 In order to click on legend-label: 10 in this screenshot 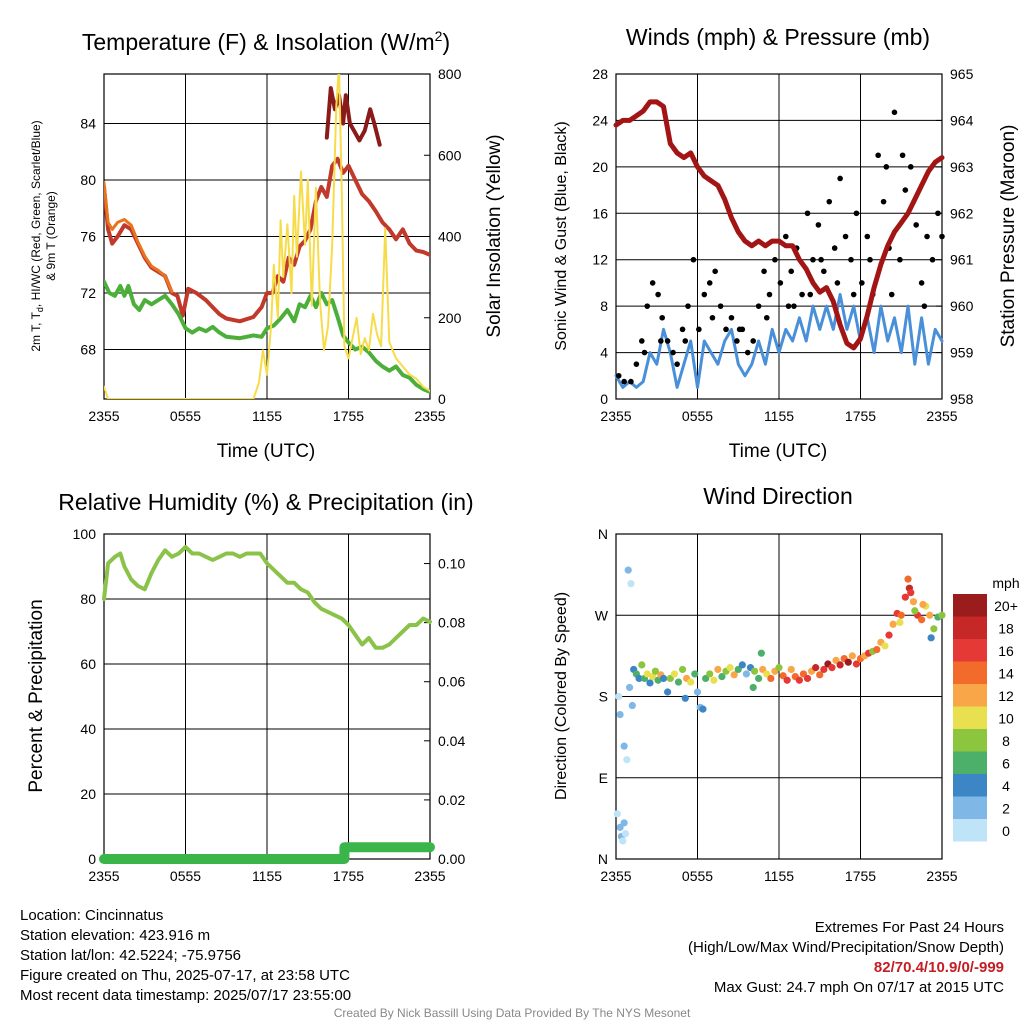, I will do `click(1006, 719)`.